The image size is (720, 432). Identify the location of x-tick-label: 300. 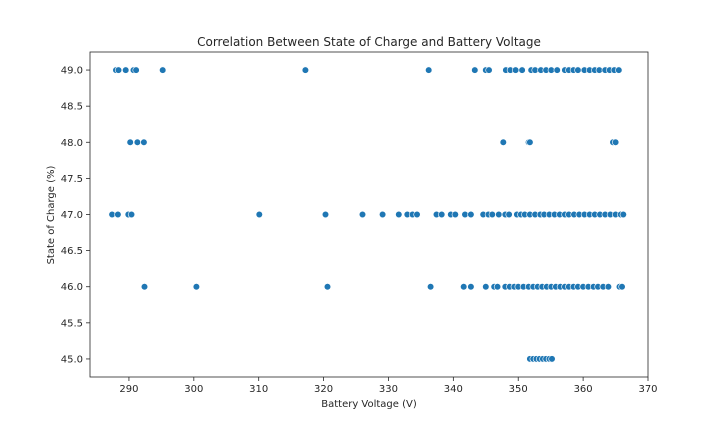
(193, 389).